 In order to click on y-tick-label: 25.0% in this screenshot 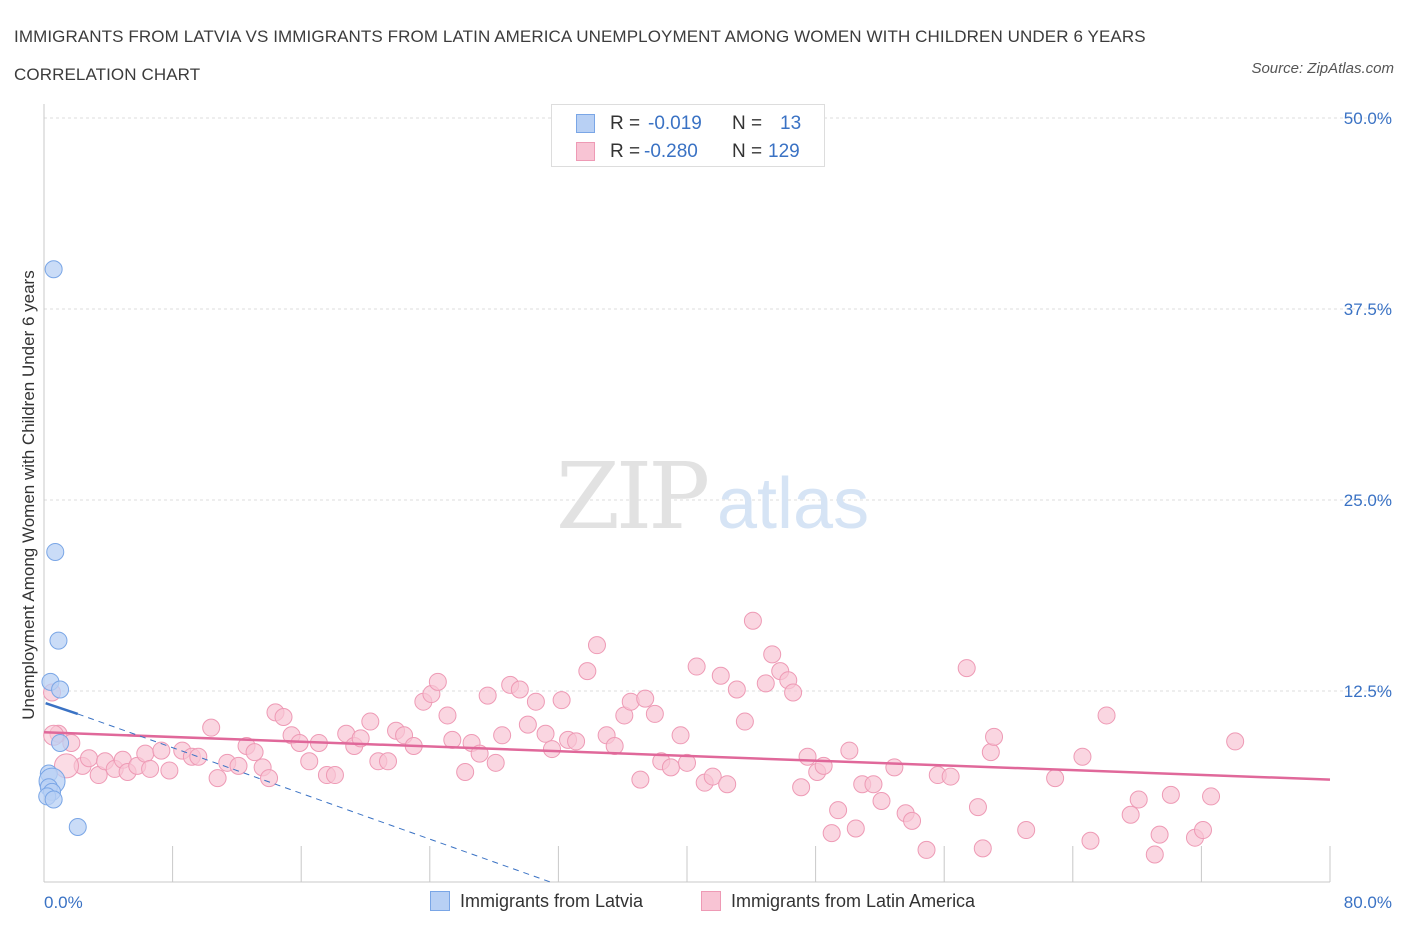, I will do `click(1368, 500)`.